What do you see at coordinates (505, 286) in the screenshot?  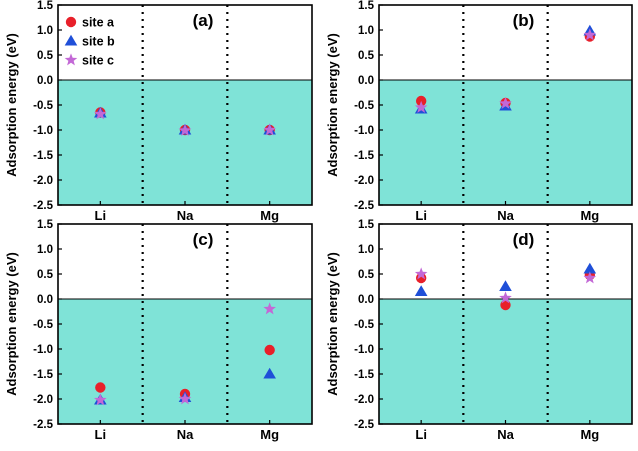 I see `point-site-b-na` at bounding box center [505, 286].